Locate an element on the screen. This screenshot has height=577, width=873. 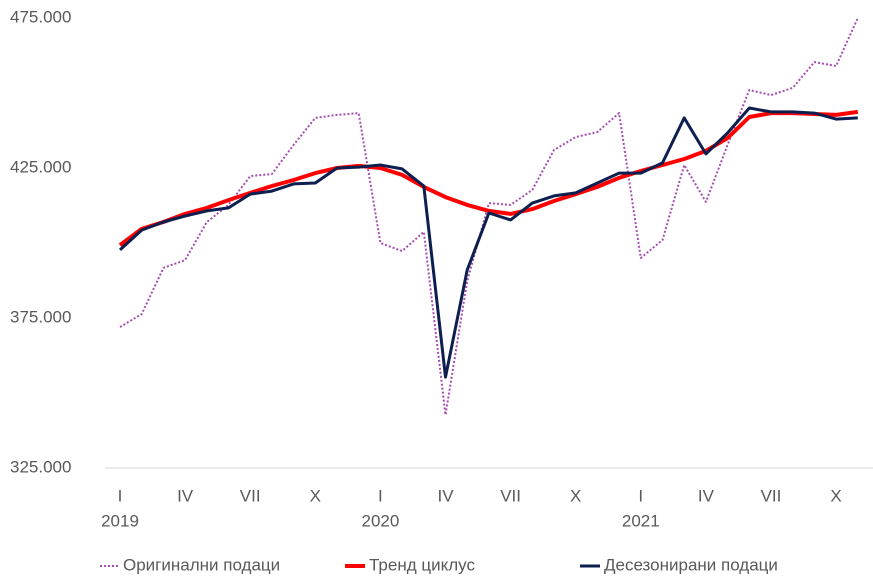
legend-label: Тренд циклус is located at coordinates (422, 564).